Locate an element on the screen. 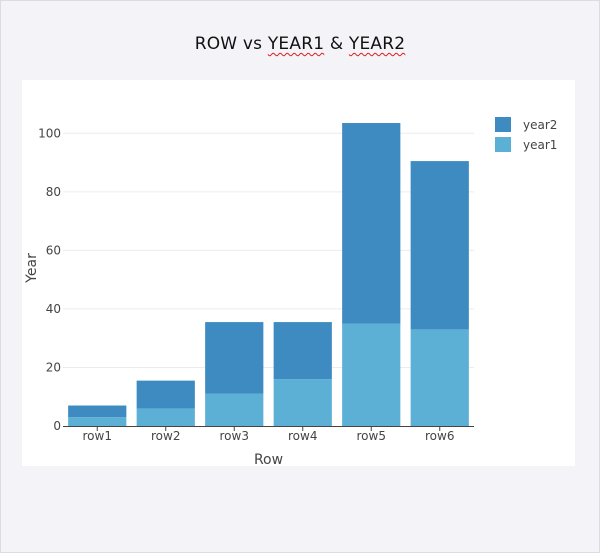 Image resolution: width=600 pixels, height=553 pixels. legend-label-year1: year1 is located at coordinates (540, 145).